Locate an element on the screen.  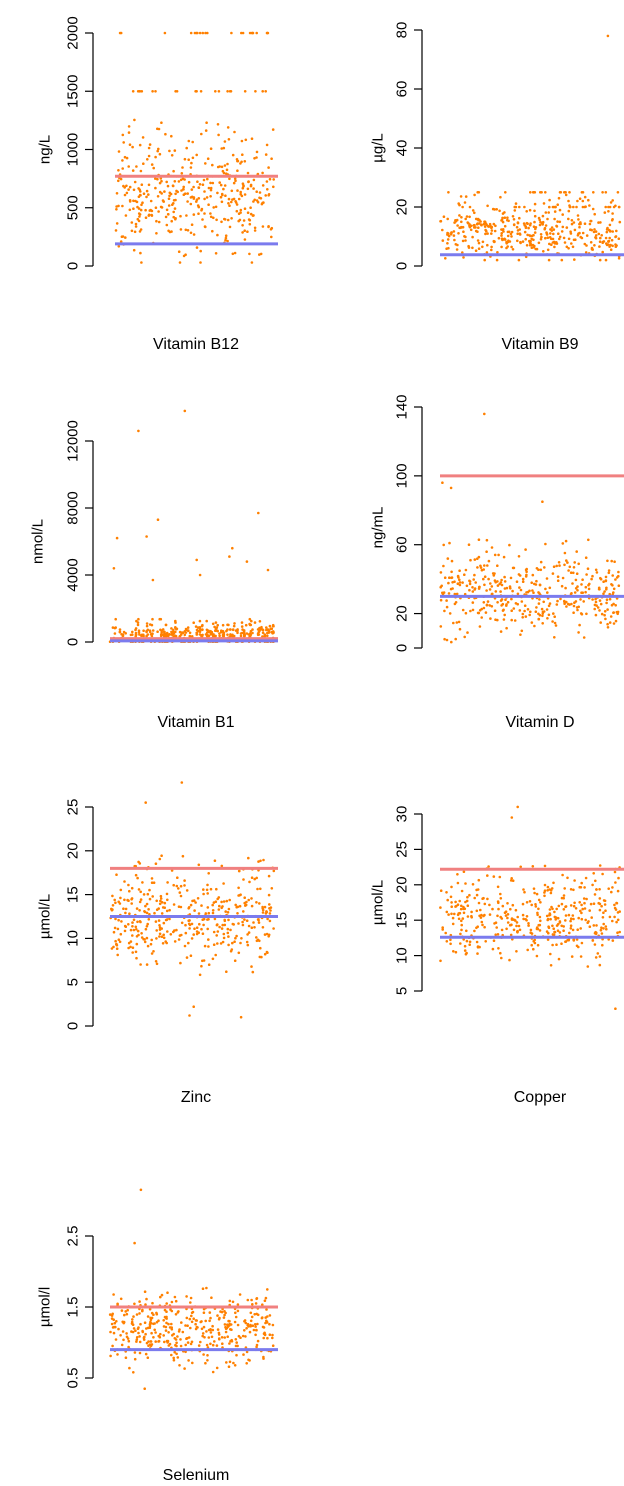
y-tick-label: 5 is located at coordinates (73, 982).